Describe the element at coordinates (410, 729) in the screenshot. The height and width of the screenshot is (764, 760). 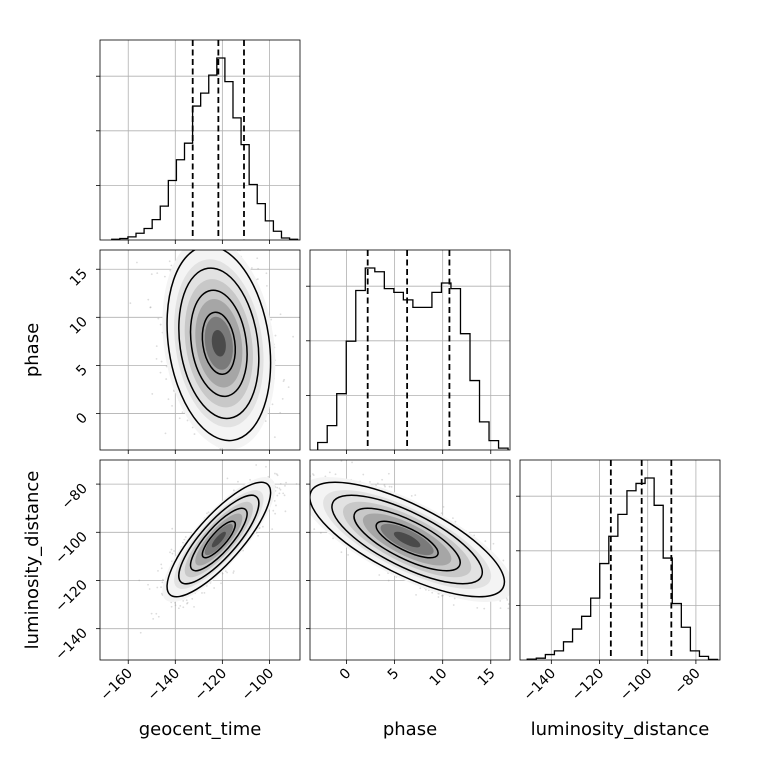
I see `x-axis-label-phase: phase` at that location.